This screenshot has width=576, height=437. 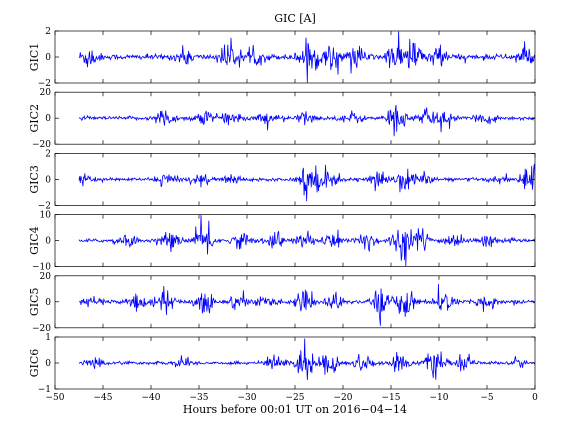 What do you see at coordinates (487, 398) in the screenshot?
I see `x-tick-label: −5` at bounding box center [487, 398].